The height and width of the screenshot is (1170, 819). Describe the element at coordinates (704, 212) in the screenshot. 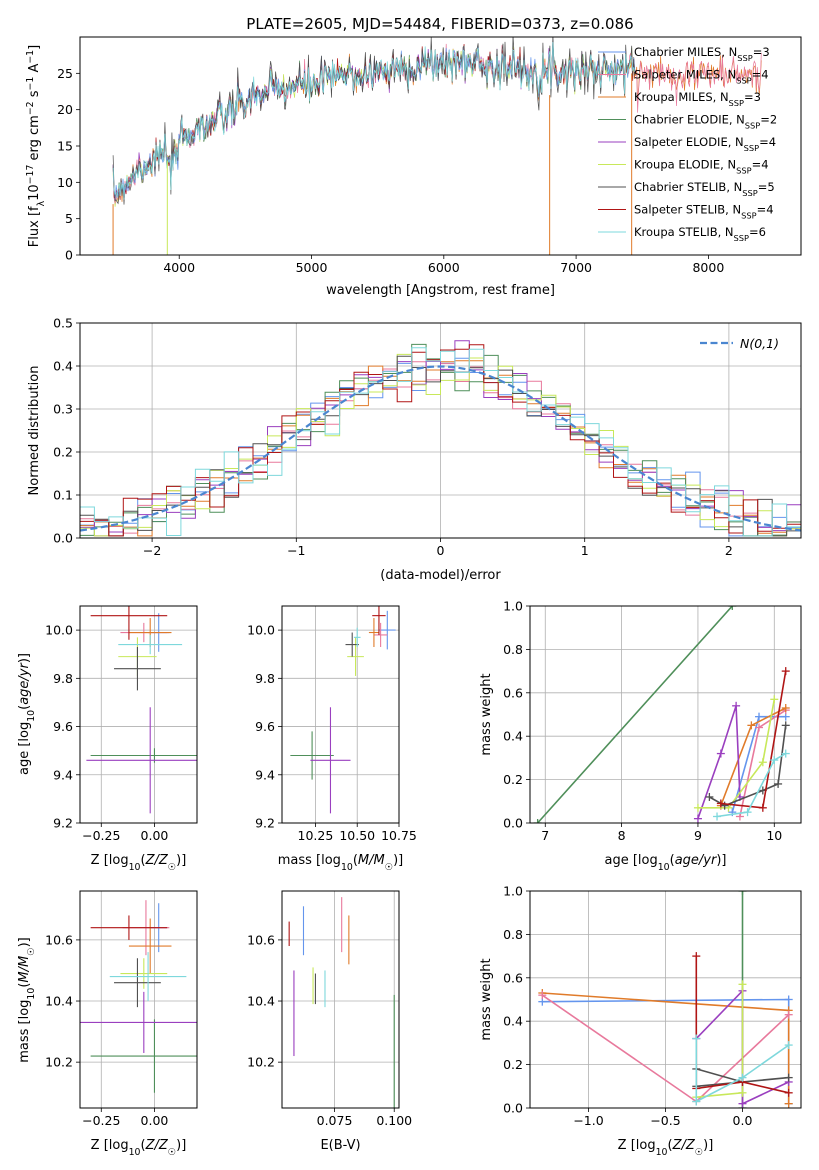

I see `legend-label: Salpeter STELIB, NSSP=4` at that location.